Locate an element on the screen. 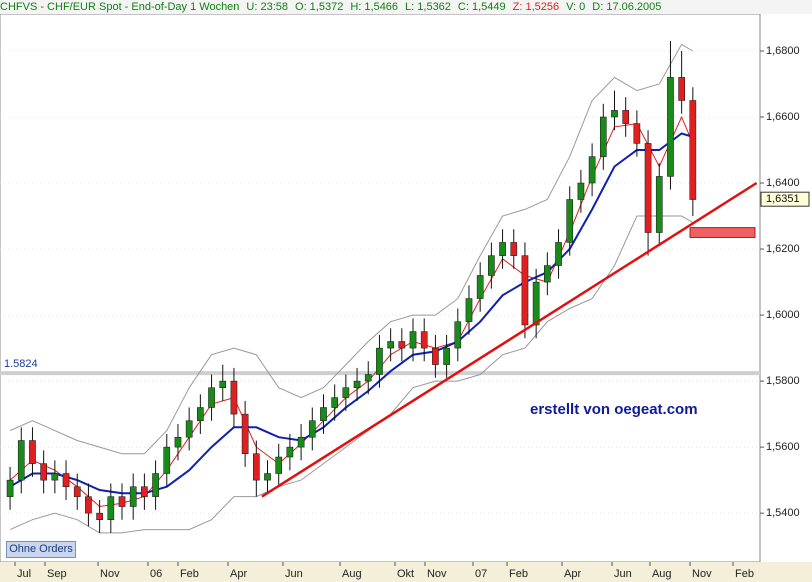 The width and height of the screenshot is (812, 582). ohne-orders-button: Ohne Orders is located at coordinates (41, 549).